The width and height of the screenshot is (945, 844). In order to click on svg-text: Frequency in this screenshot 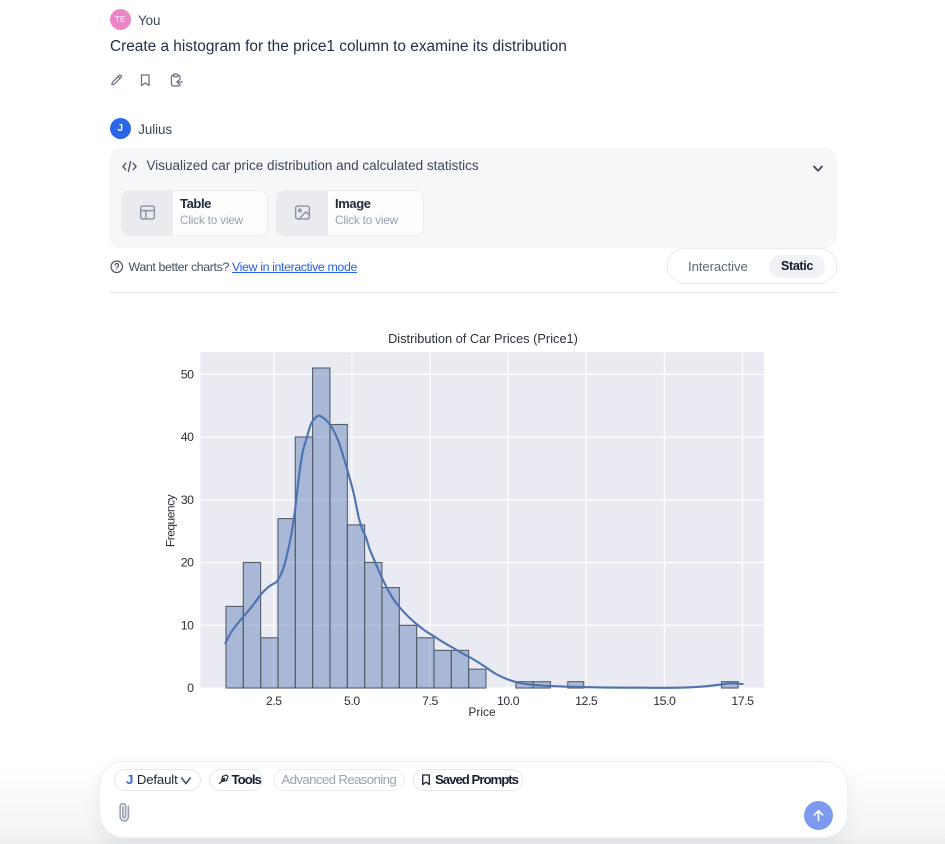, I will do `click(170, 520)`.